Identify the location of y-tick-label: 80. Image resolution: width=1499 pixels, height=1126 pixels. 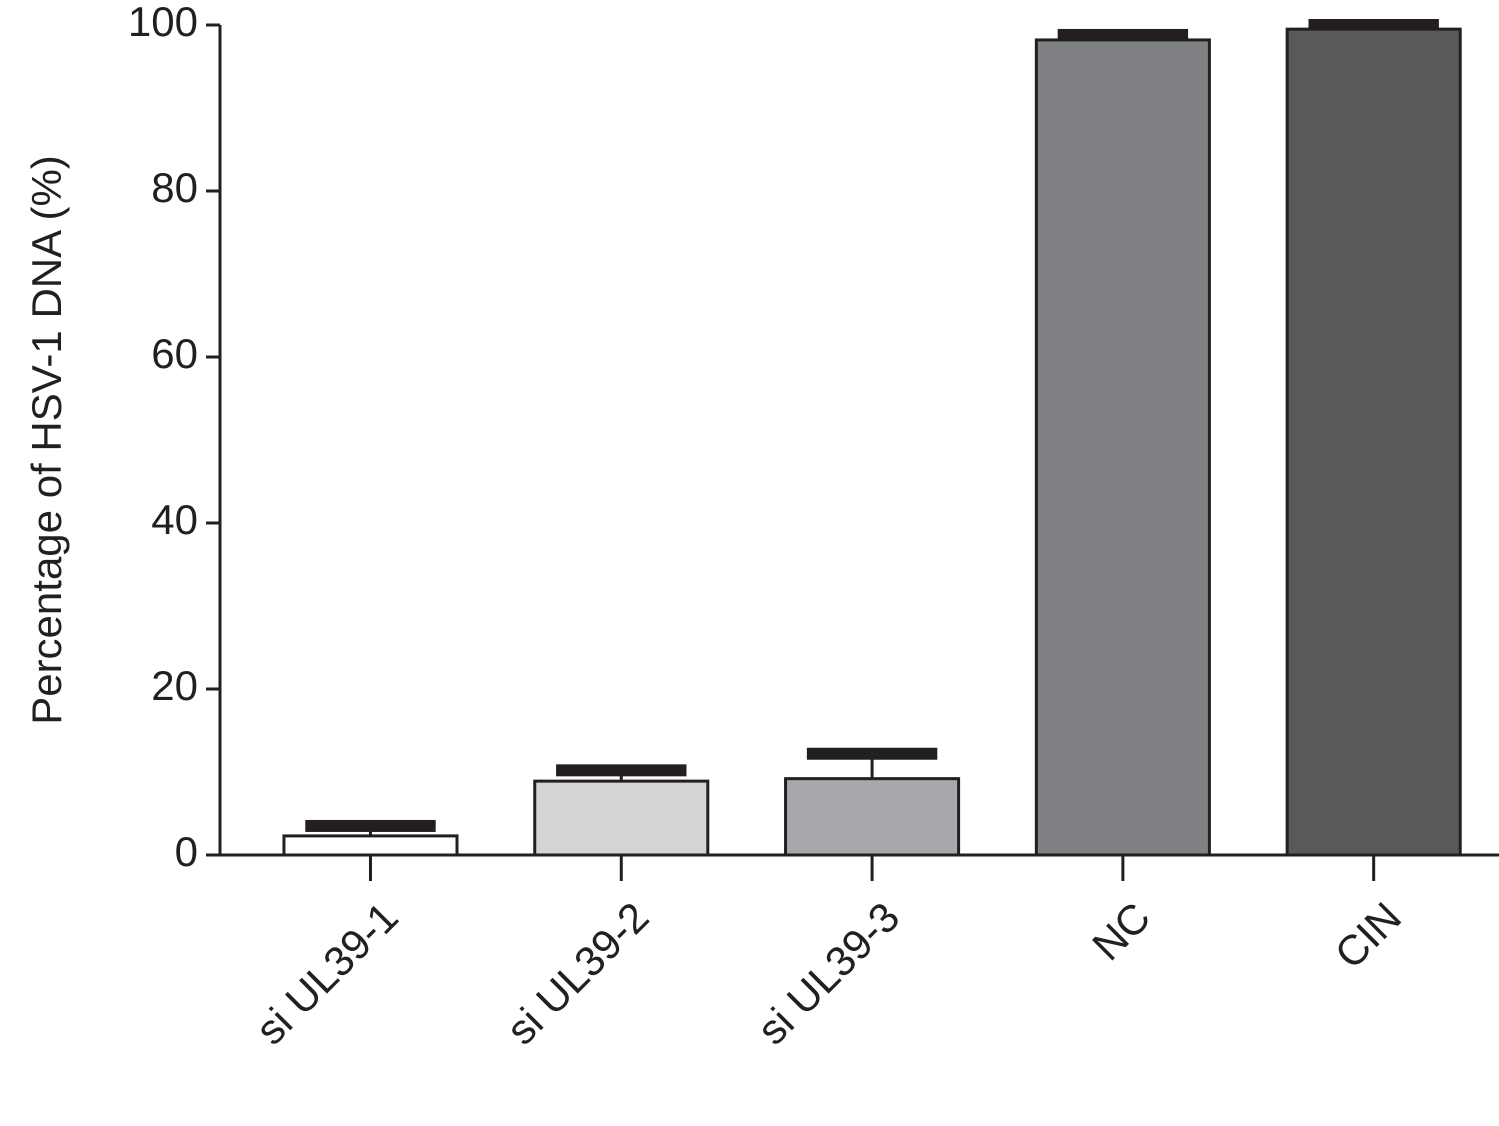
(174, 187).